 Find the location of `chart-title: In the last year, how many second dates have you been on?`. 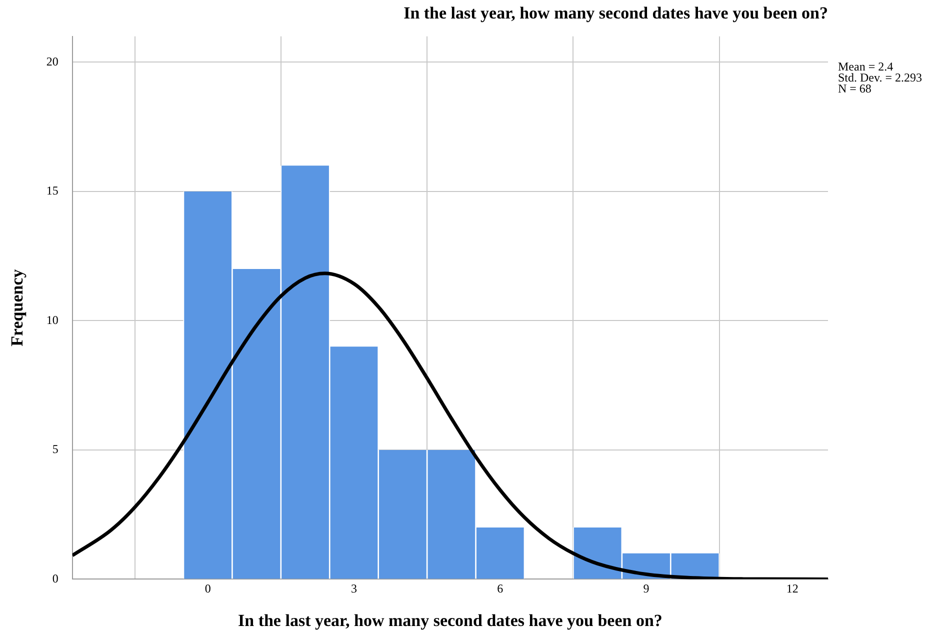

chart-title: In the last year, how many second dates have you been on? is located at coordinates (616, 13).